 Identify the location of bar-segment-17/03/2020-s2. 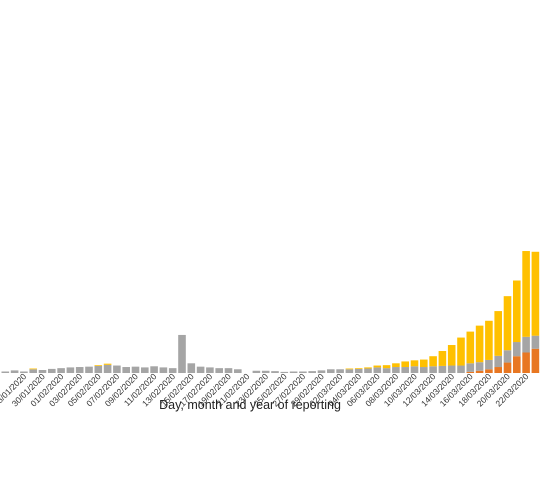
(479, 344).